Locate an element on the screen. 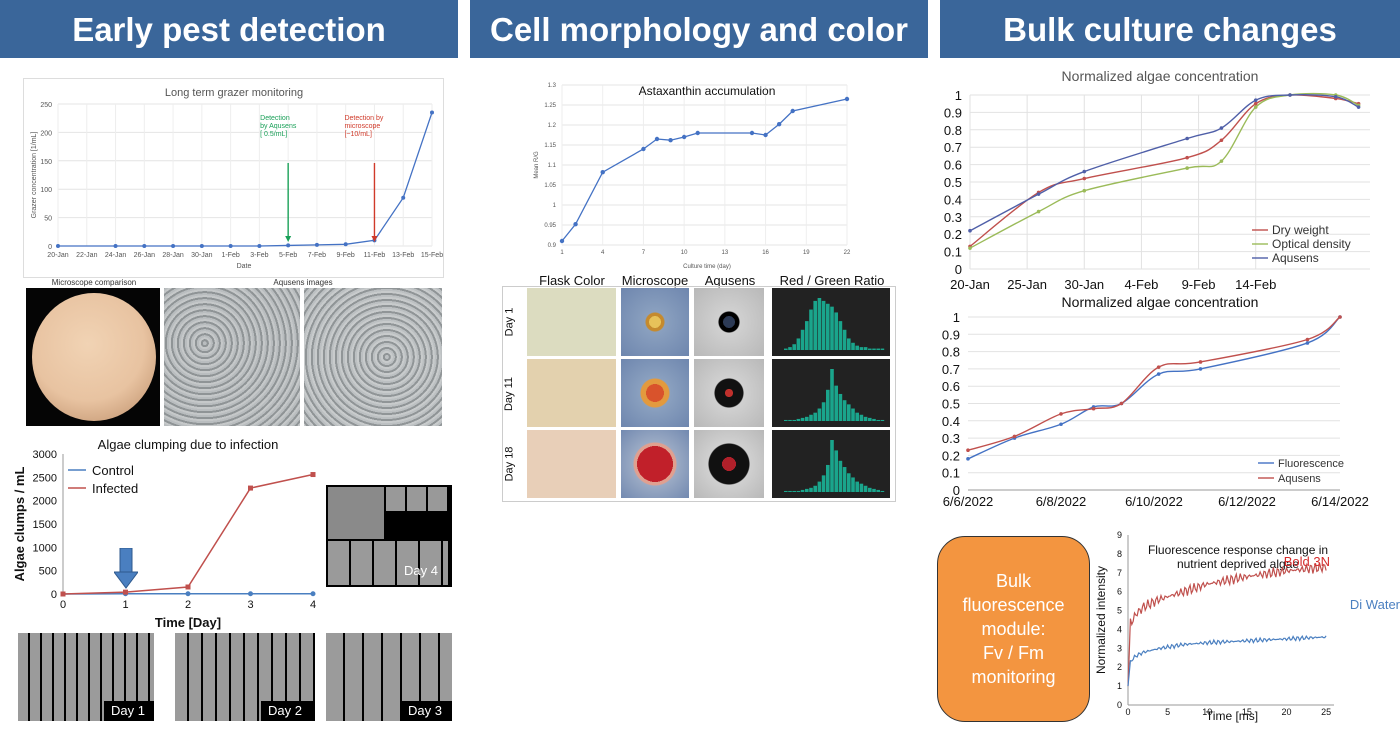  grazer-title: Long term grazer monitoring is located at coordinates (234, 93).